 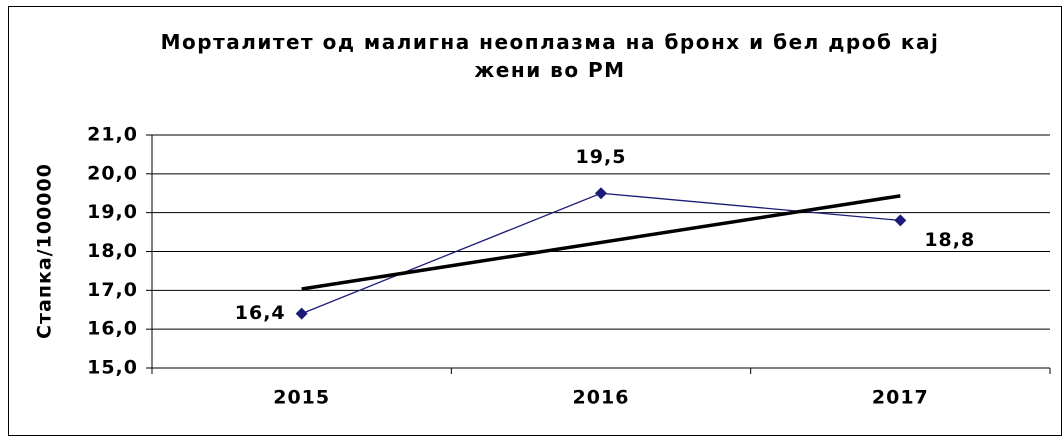 What do you see at coordinates (112, 251) in the screenshot?
I see `y-tick-label: 18,0` at bounding box center [112, 251].